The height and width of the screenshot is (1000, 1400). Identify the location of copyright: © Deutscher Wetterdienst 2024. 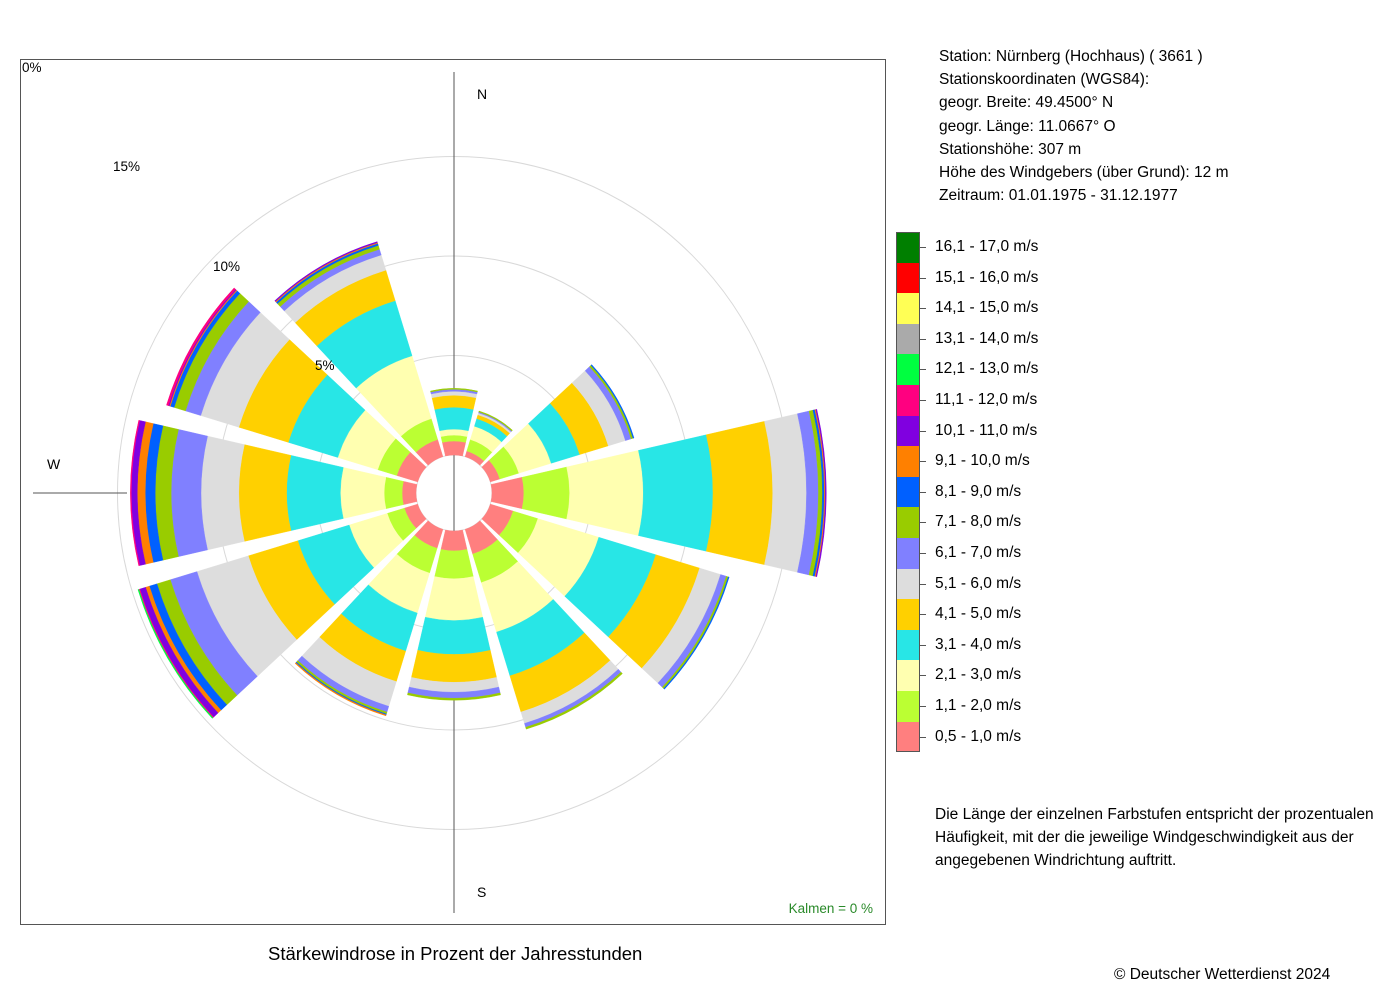
(1222, 974).